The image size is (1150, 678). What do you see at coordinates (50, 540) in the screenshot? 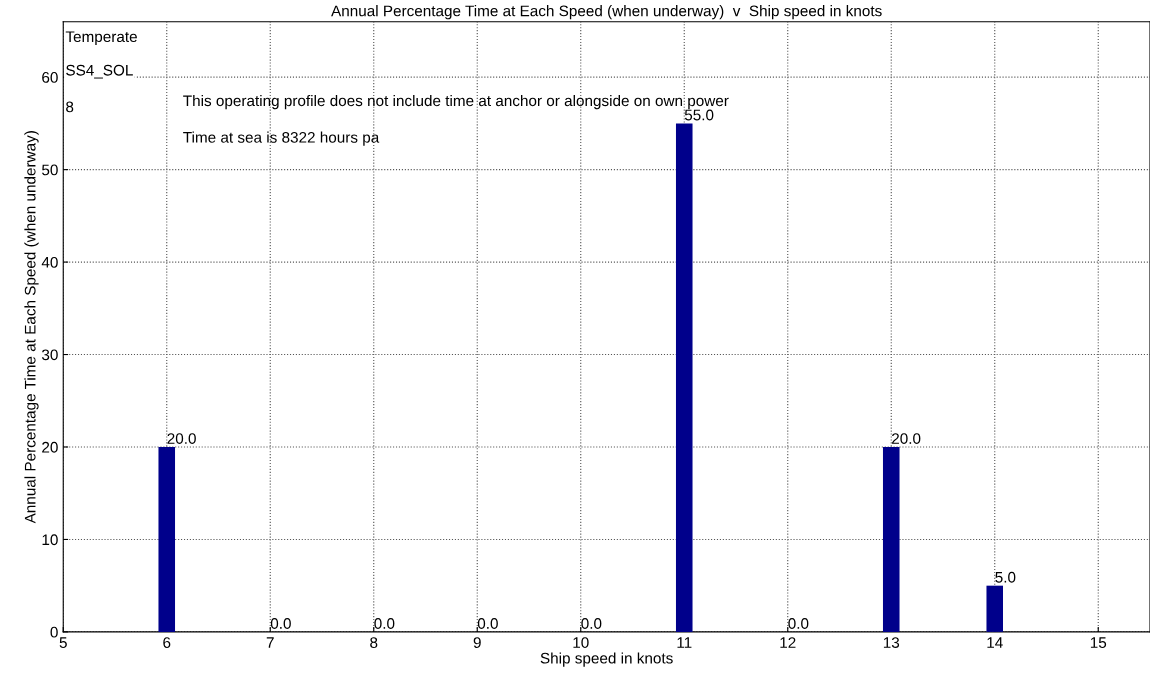
I see `y-tick-label: 10` at bounding box center [50, 540].